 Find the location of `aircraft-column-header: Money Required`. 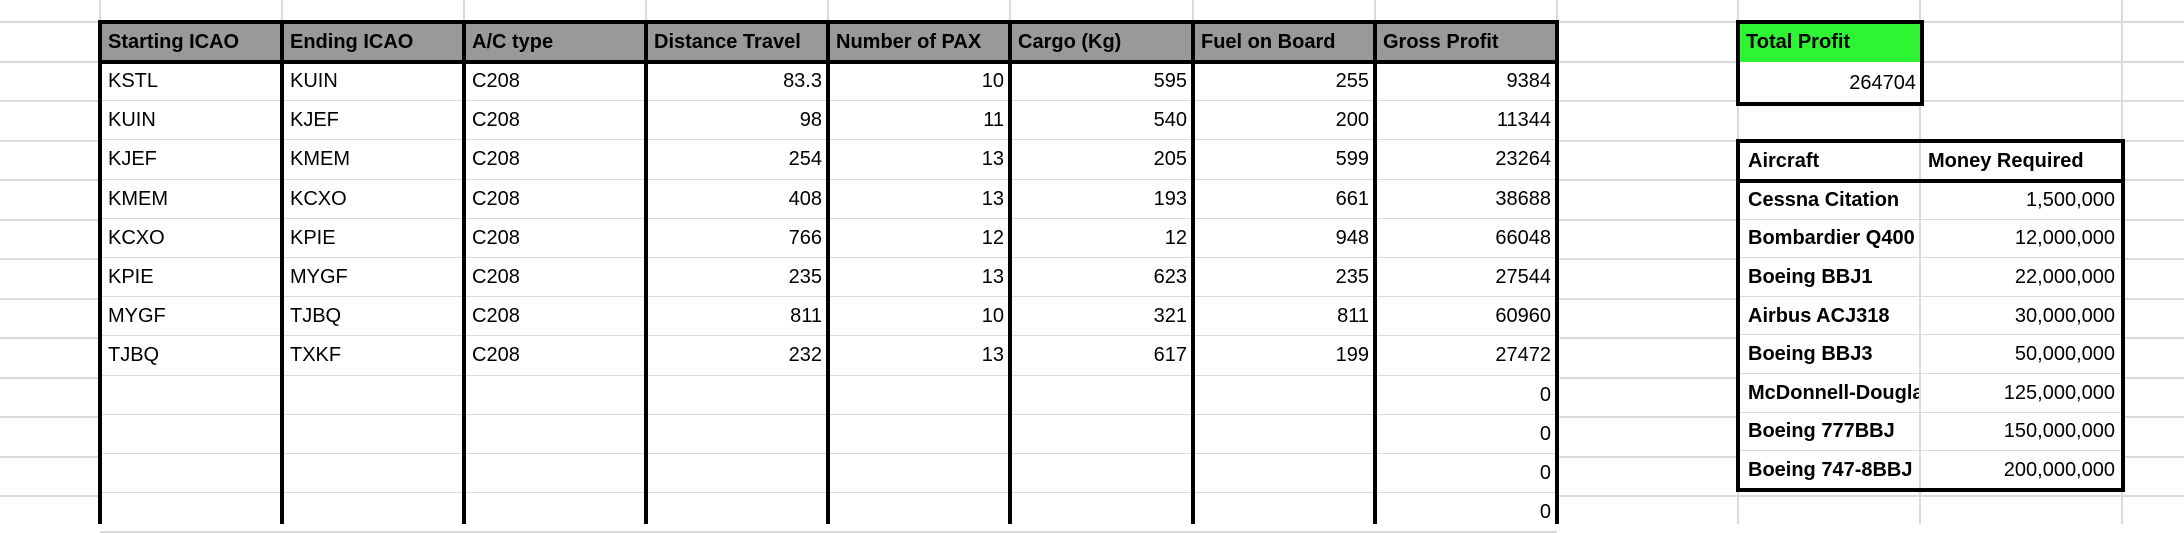

aircraft-column-header: Money Required is located at coordinates (2020, 161).